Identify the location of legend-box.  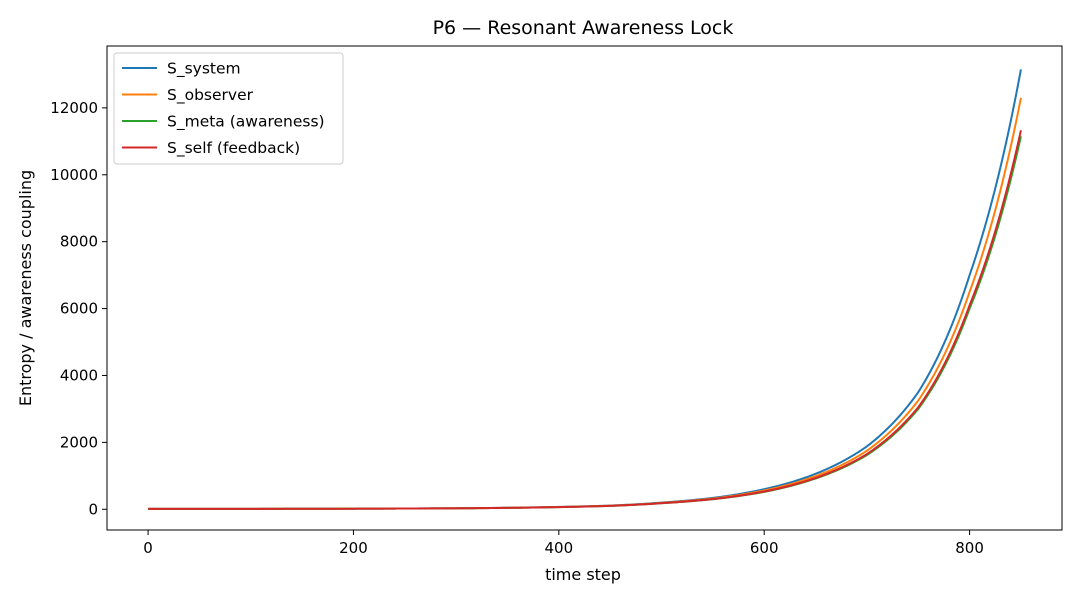
(228, 108).